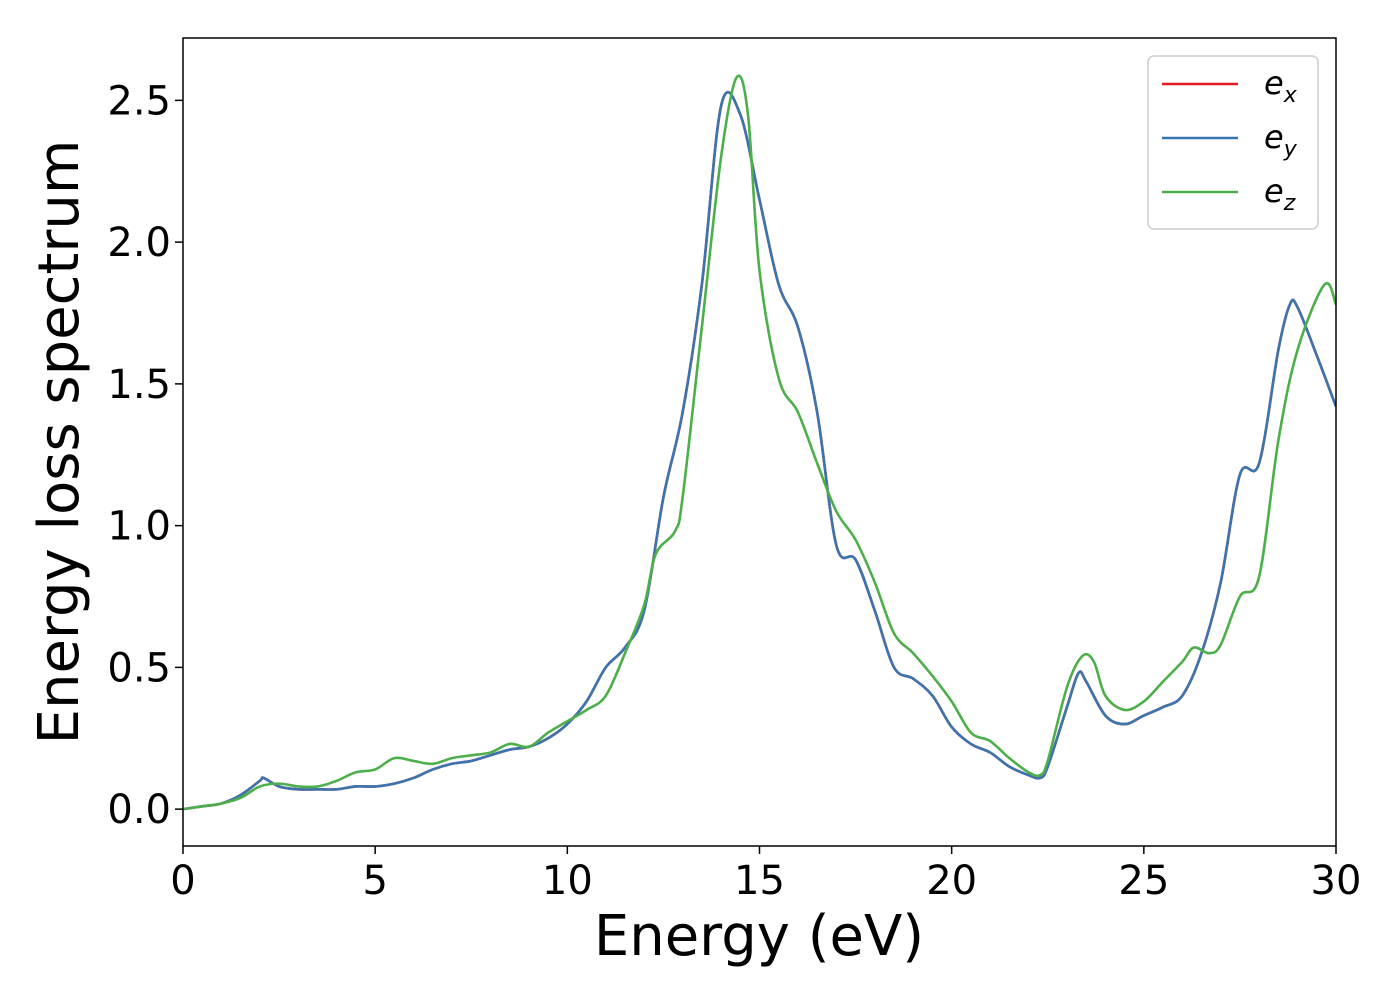 The width and height of the screenshot is (1400, 1000). What do you see at coordinates (145, 455) in the screenshot?
I see `y-axis: 0.0 0.5 1.0 1.5 2.0 2.5` at bounding box center [145, 455].